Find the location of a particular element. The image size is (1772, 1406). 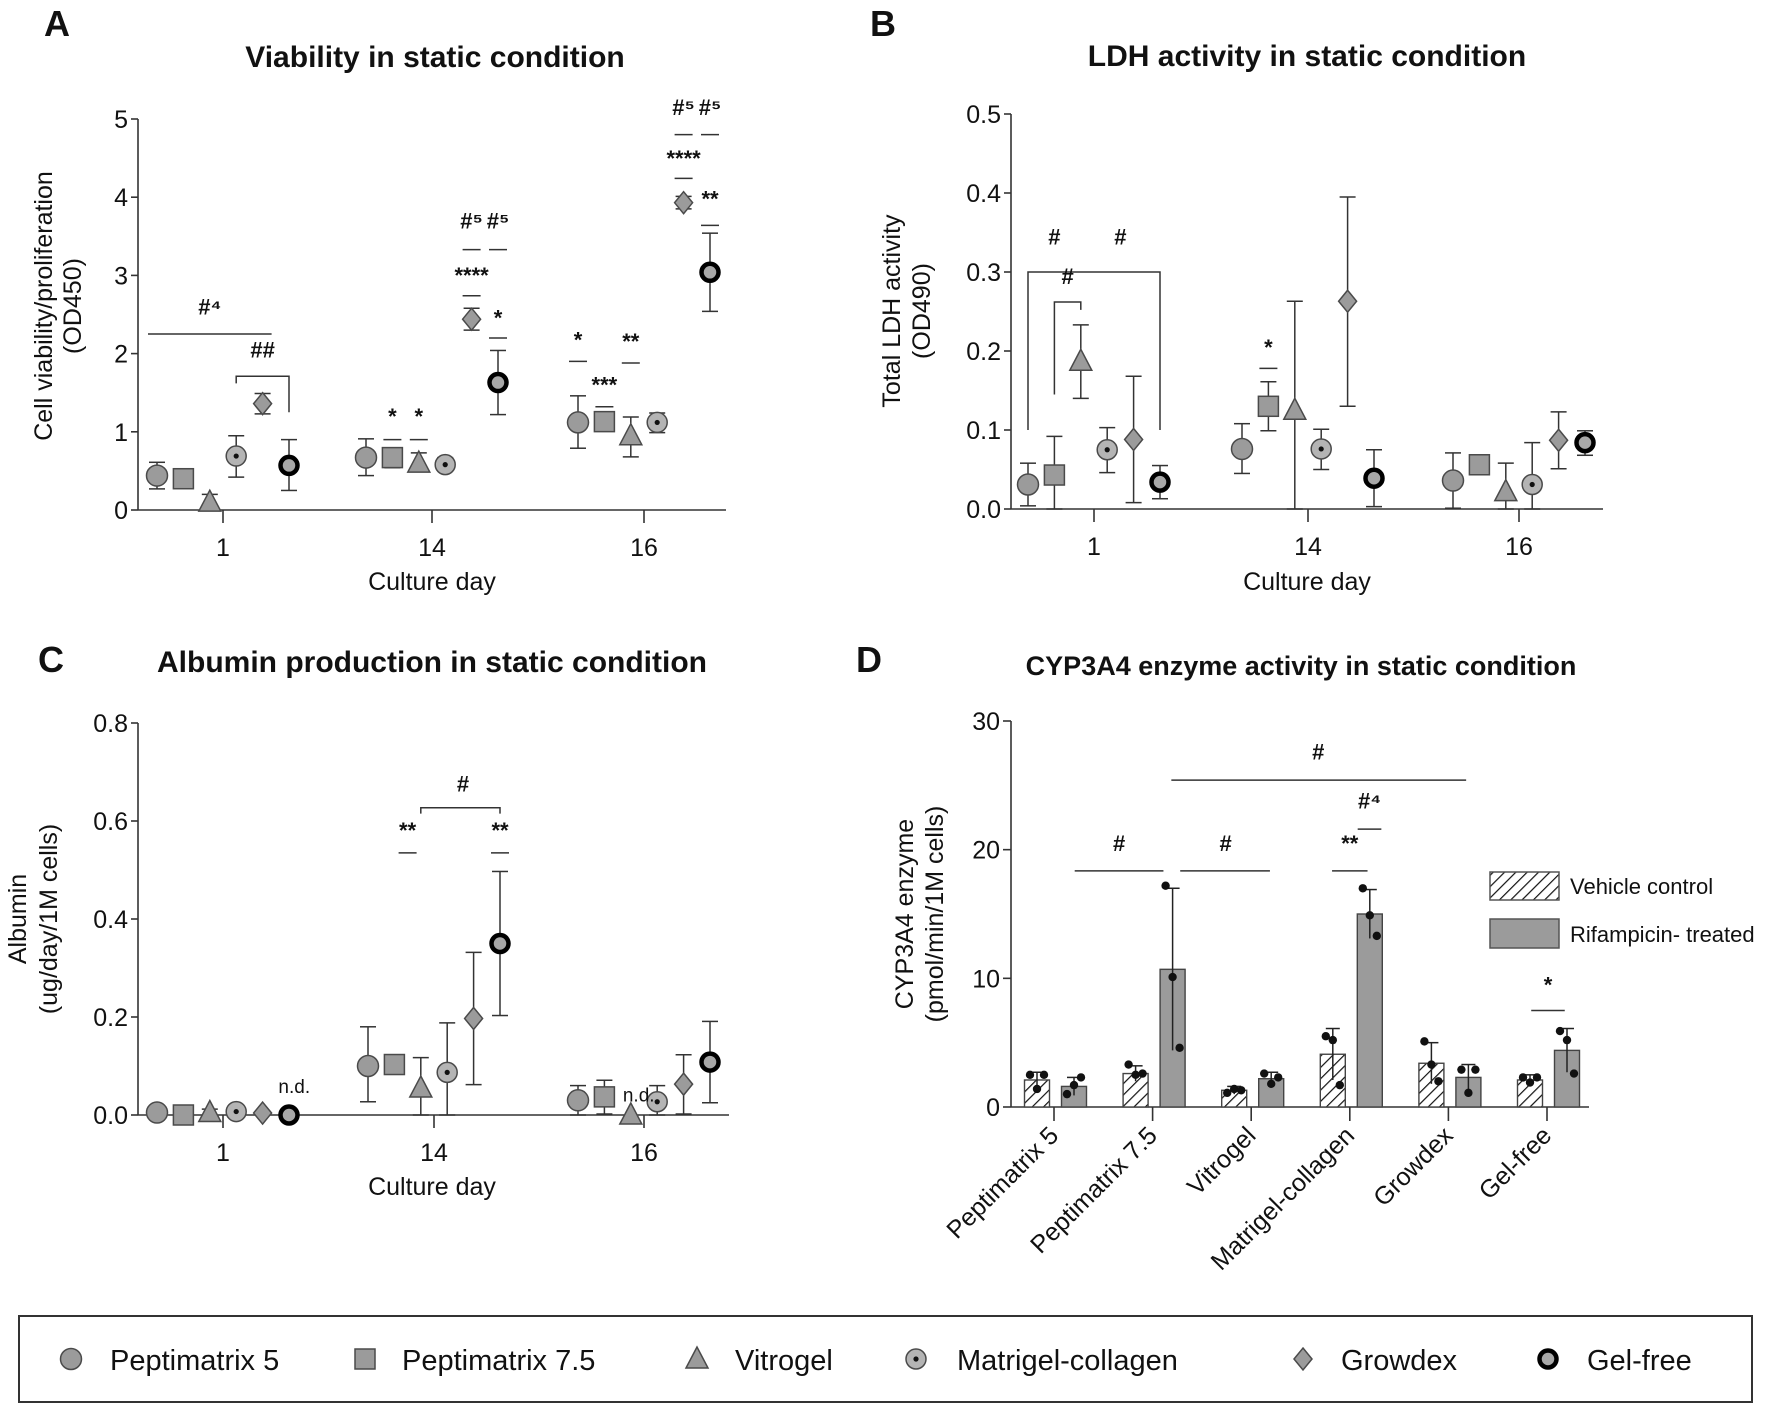

y-tick-label: 0.6 is located at coordinates (110, 822).